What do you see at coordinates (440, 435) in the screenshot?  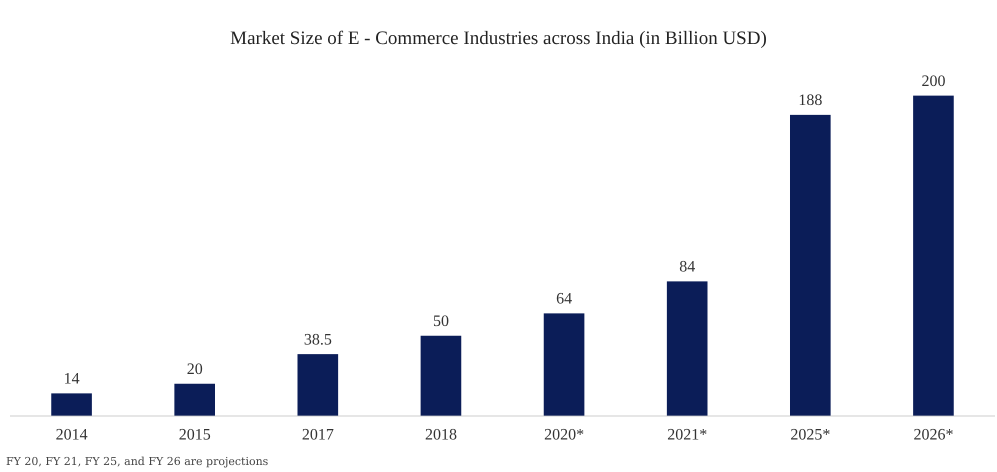 I see `x-tick-label: 2018` at bounding box center [440, 435].